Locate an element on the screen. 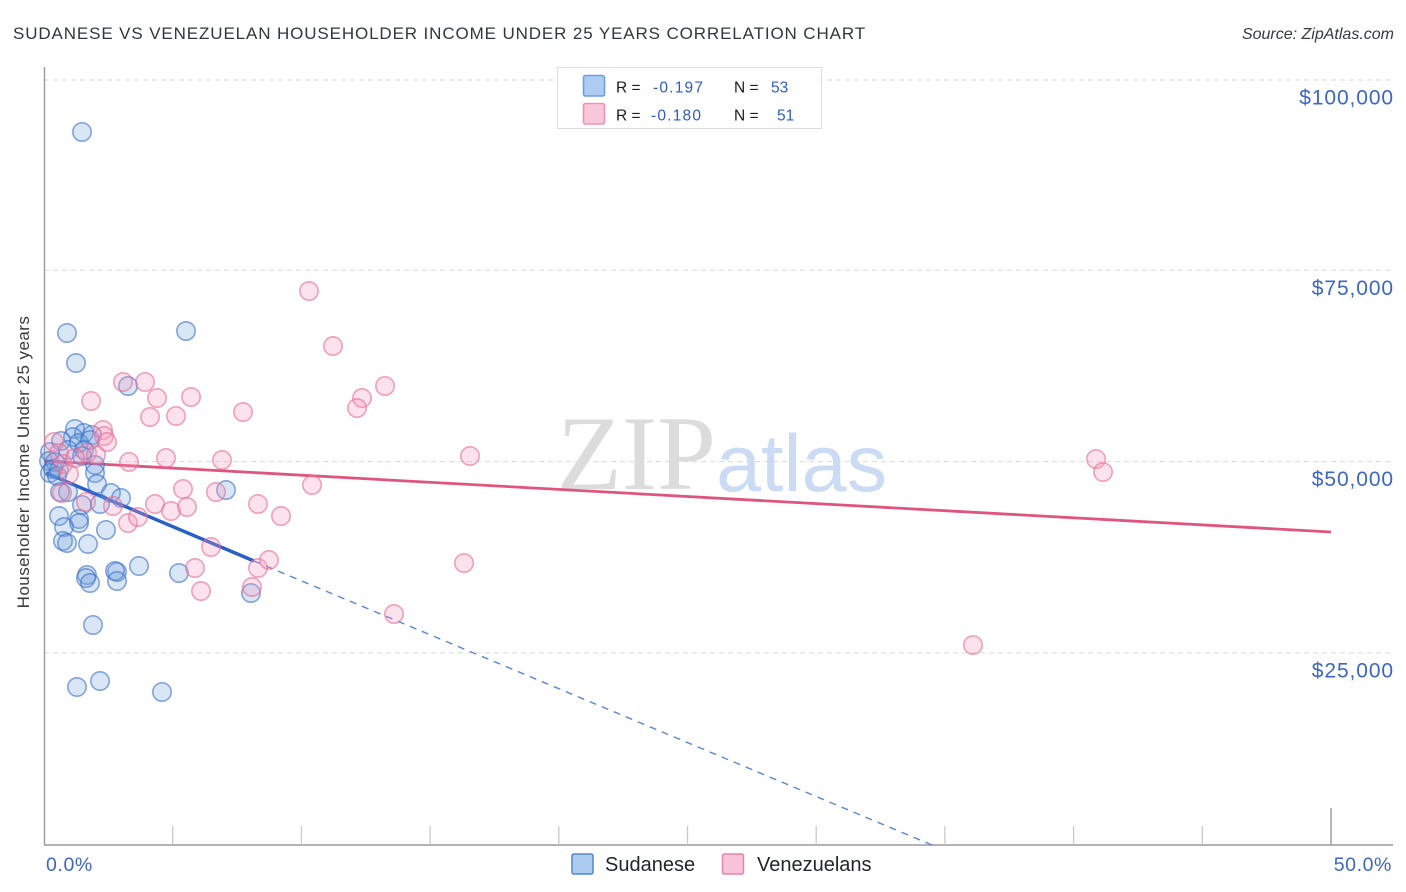  svg-text: Source: ZipAtlas.com is located at coordinates (1318, 34).